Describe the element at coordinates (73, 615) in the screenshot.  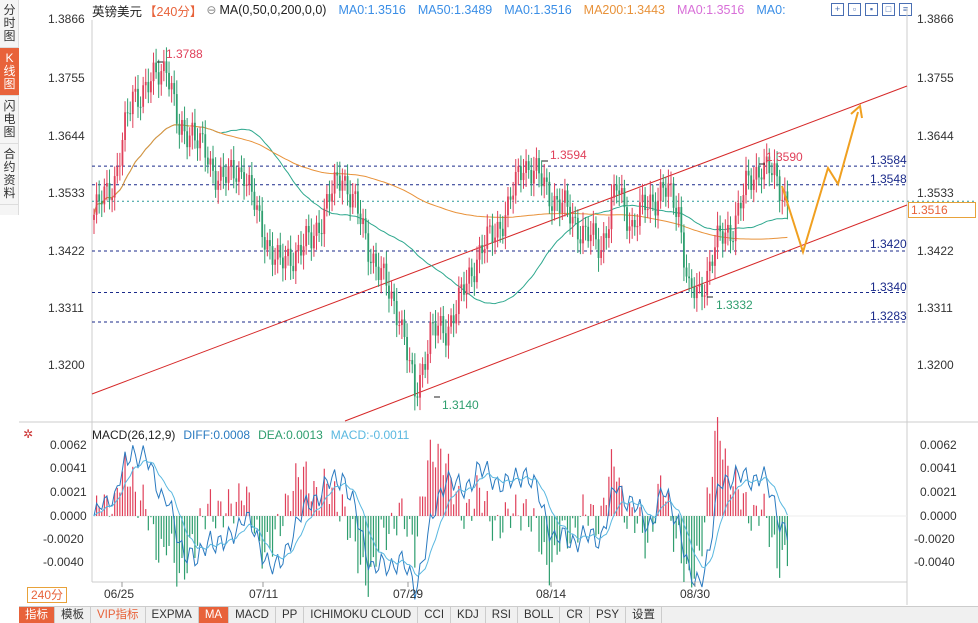
I see `tab-template: 模板` at that location.